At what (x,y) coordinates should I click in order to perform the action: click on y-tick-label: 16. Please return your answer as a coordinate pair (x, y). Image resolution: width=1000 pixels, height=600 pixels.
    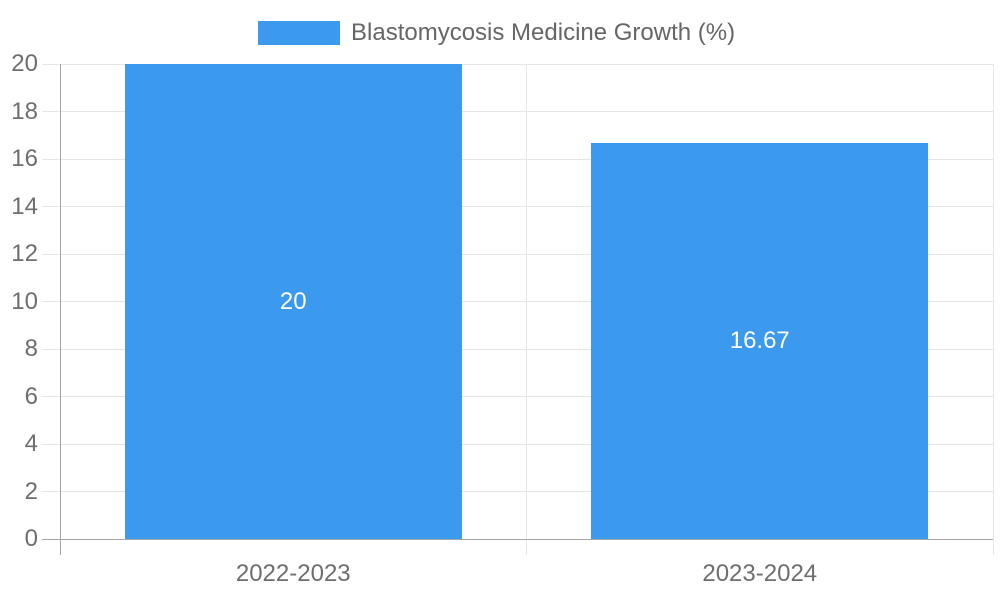
    Looking at the image, I should click on (24, 158).